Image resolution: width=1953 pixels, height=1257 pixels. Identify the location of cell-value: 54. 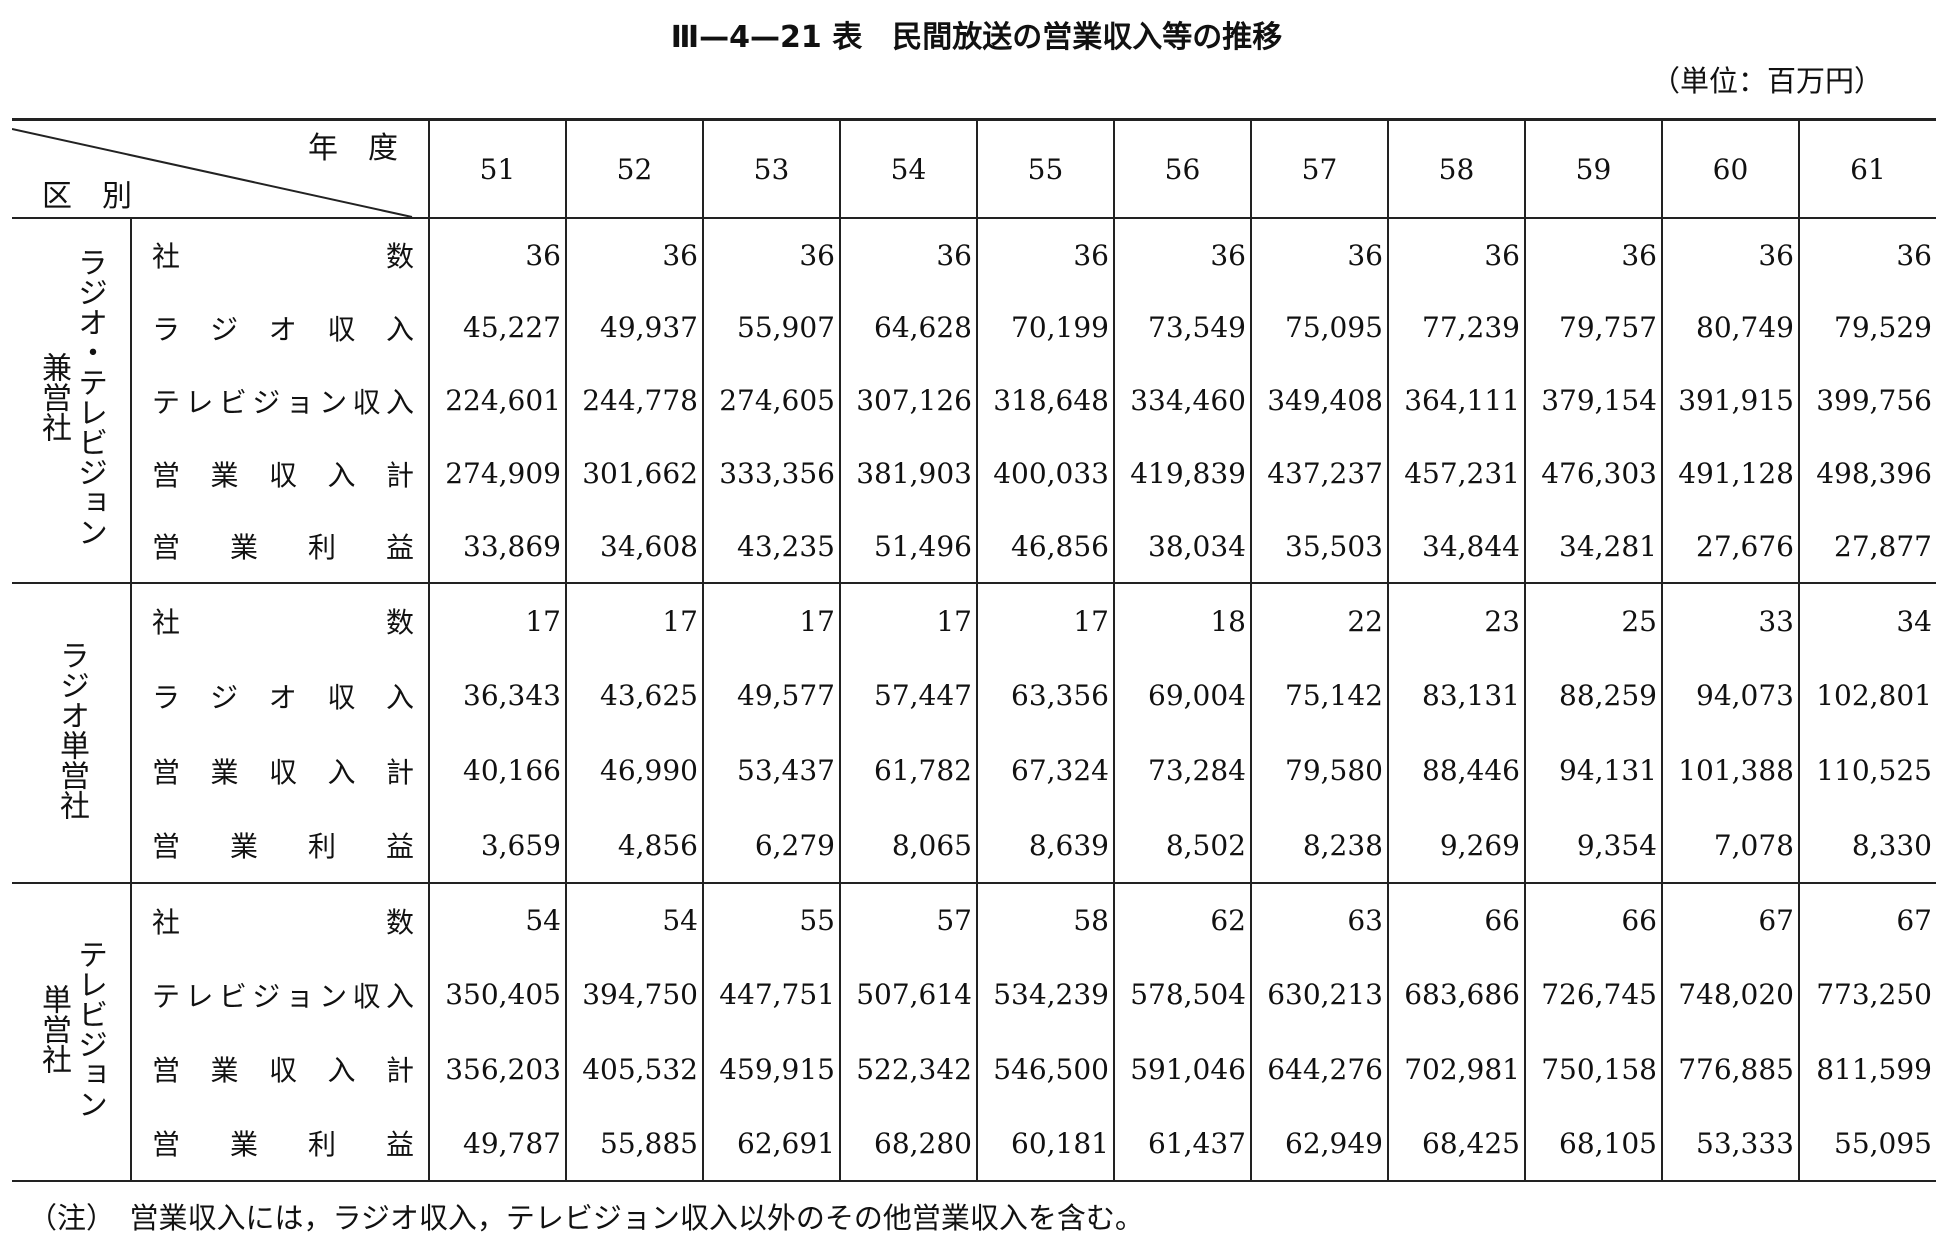
(497, 920).